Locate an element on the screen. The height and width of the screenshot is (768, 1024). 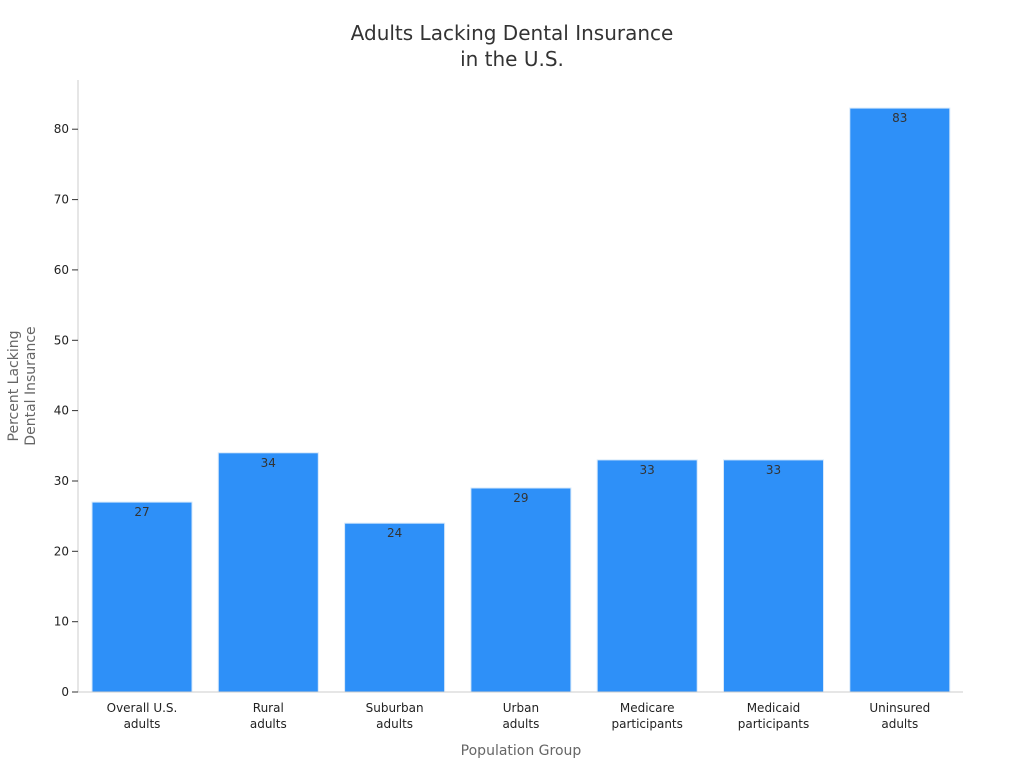
x-tick-label: Suburban is located at coordinates (395, 708).